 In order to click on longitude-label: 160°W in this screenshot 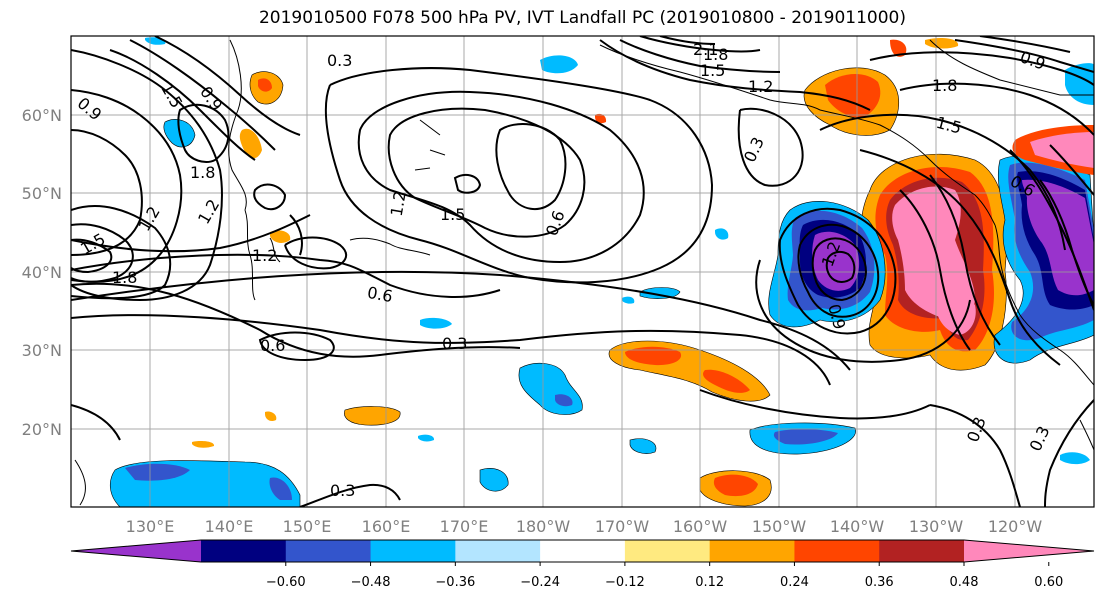, I will do `click(700, 526)`.